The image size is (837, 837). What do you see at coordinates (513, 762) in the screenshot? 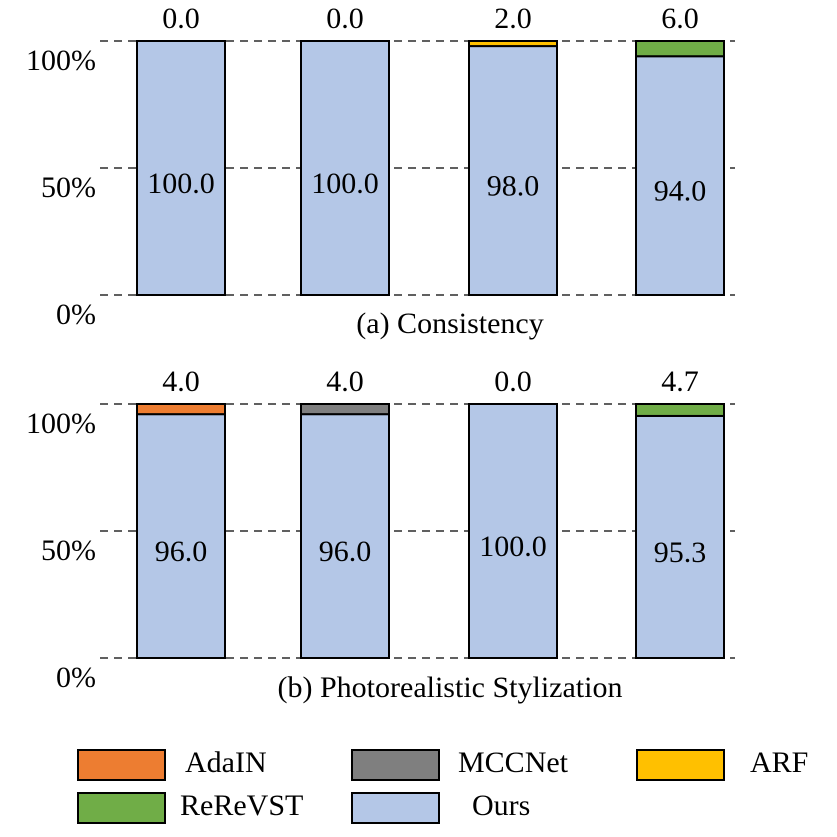
I see `legend-label: MCCNet` at bounding box center [513, 762].